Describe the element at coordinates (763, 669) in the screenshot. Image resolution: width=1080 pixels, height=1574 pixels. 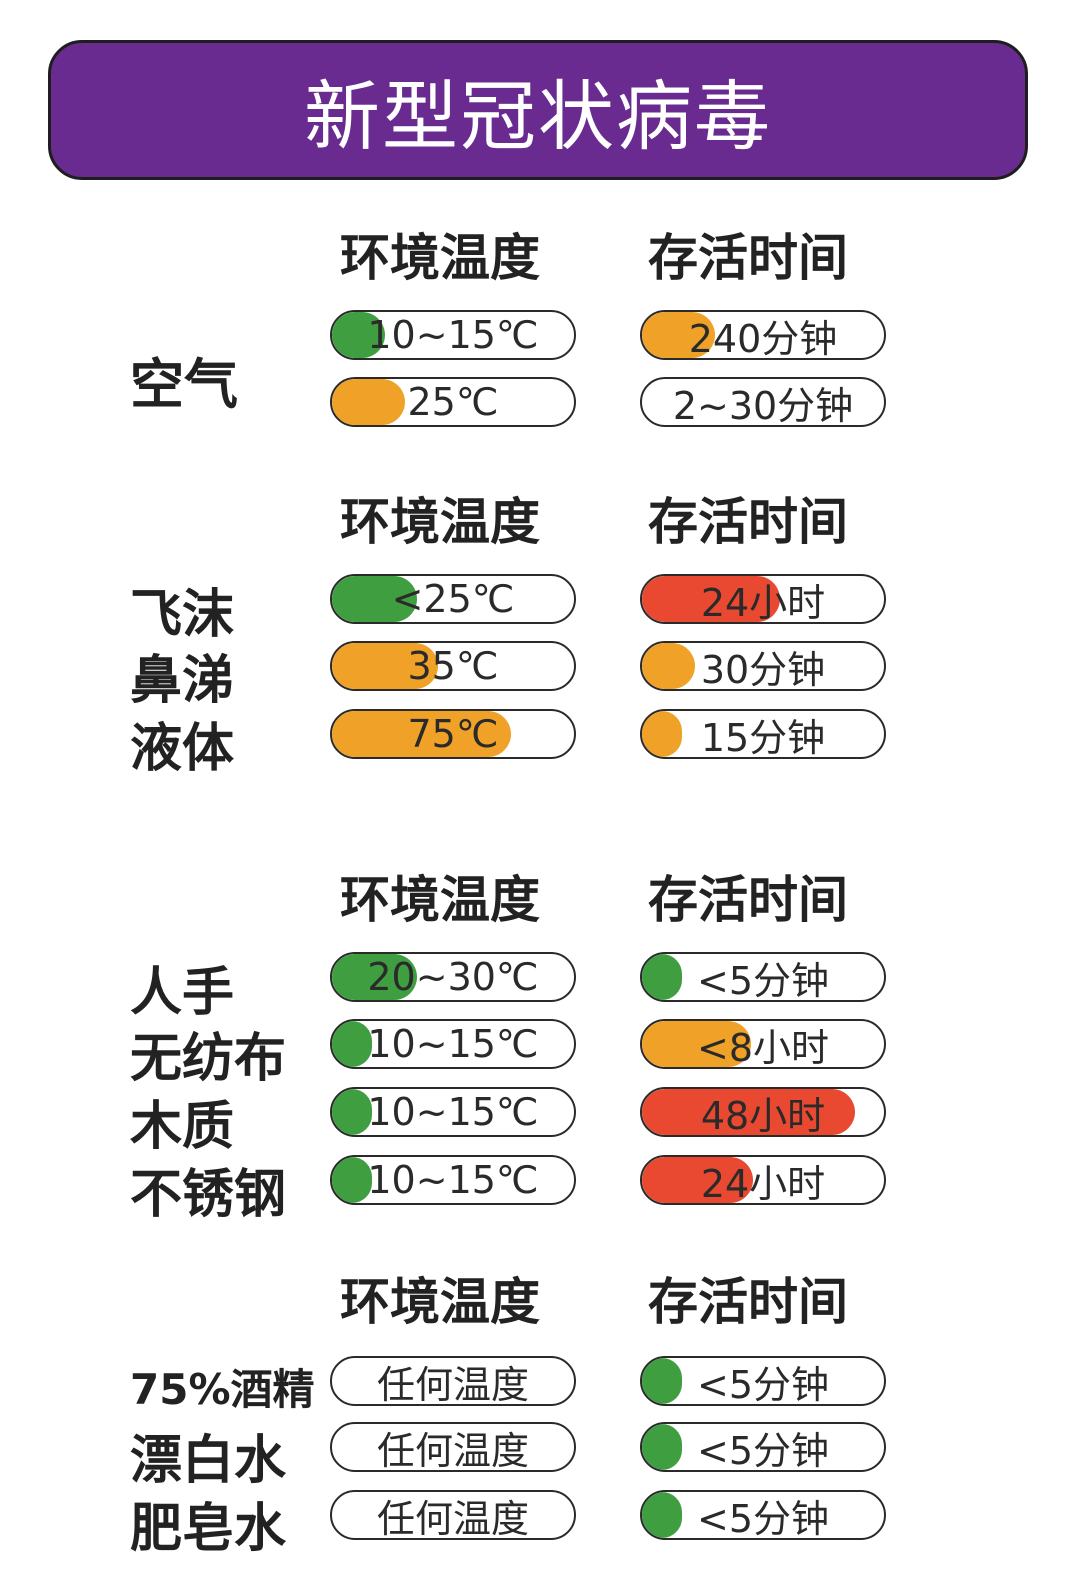
I see `time-value: 30分钟` at that location.